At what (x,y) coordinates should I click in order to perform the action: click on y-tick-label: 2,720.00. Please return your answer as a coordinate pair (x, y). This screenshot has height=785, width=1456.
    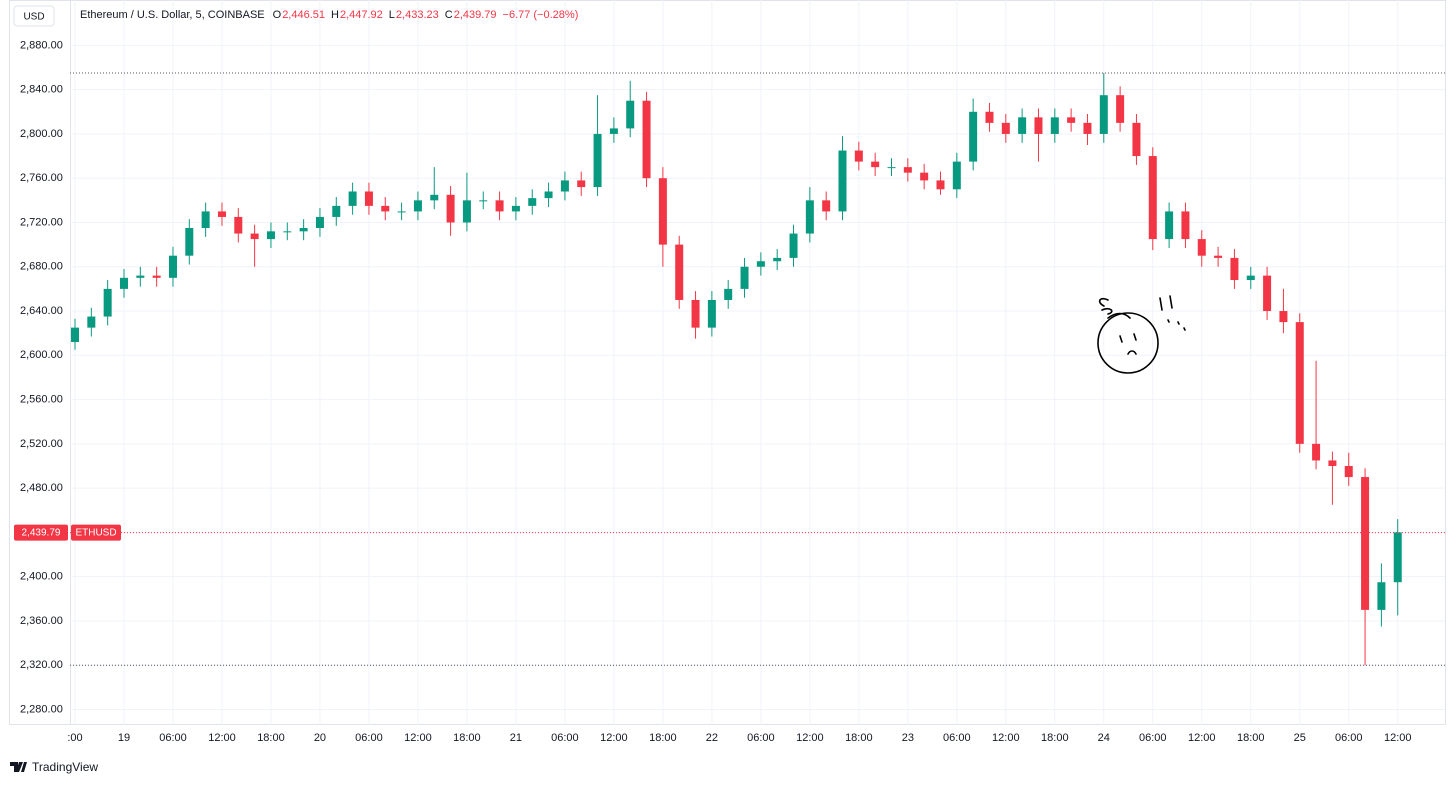
    Looking at the image, I should click on (41, 222).